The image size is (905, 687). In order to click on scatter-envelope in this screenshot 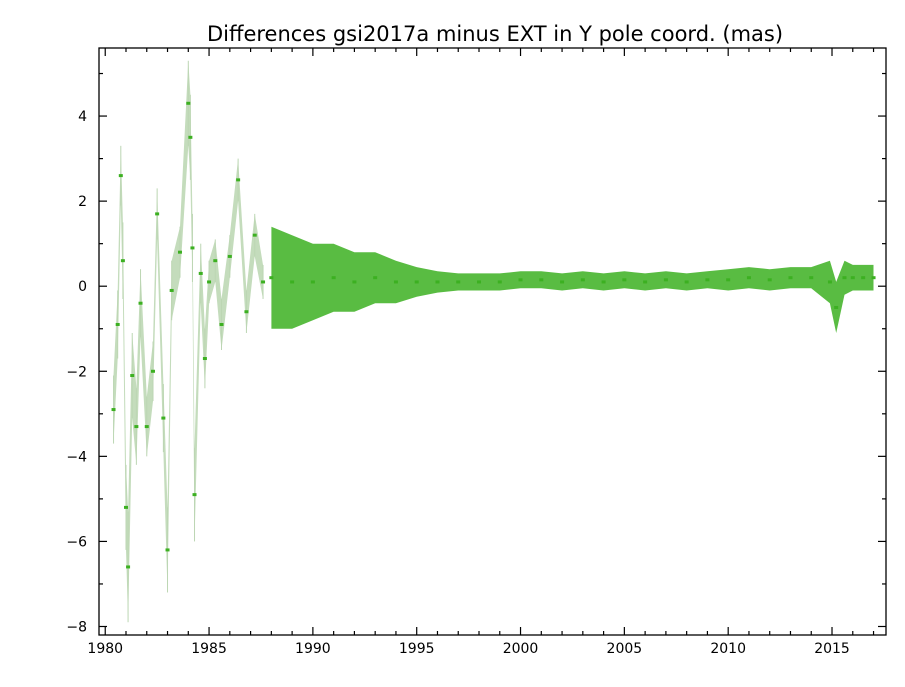, I will do `click(572, 279)`.